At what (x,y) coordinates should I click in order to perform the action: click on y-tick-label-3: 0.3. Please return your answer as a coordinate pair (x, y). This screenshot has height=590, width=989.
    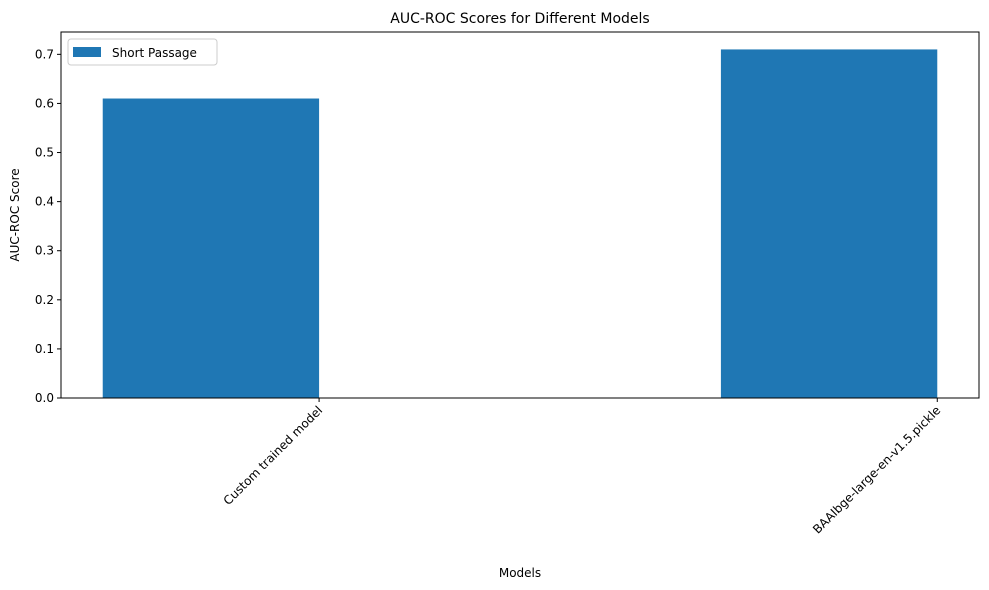
    Looking at the image, I should click on (44, 251).